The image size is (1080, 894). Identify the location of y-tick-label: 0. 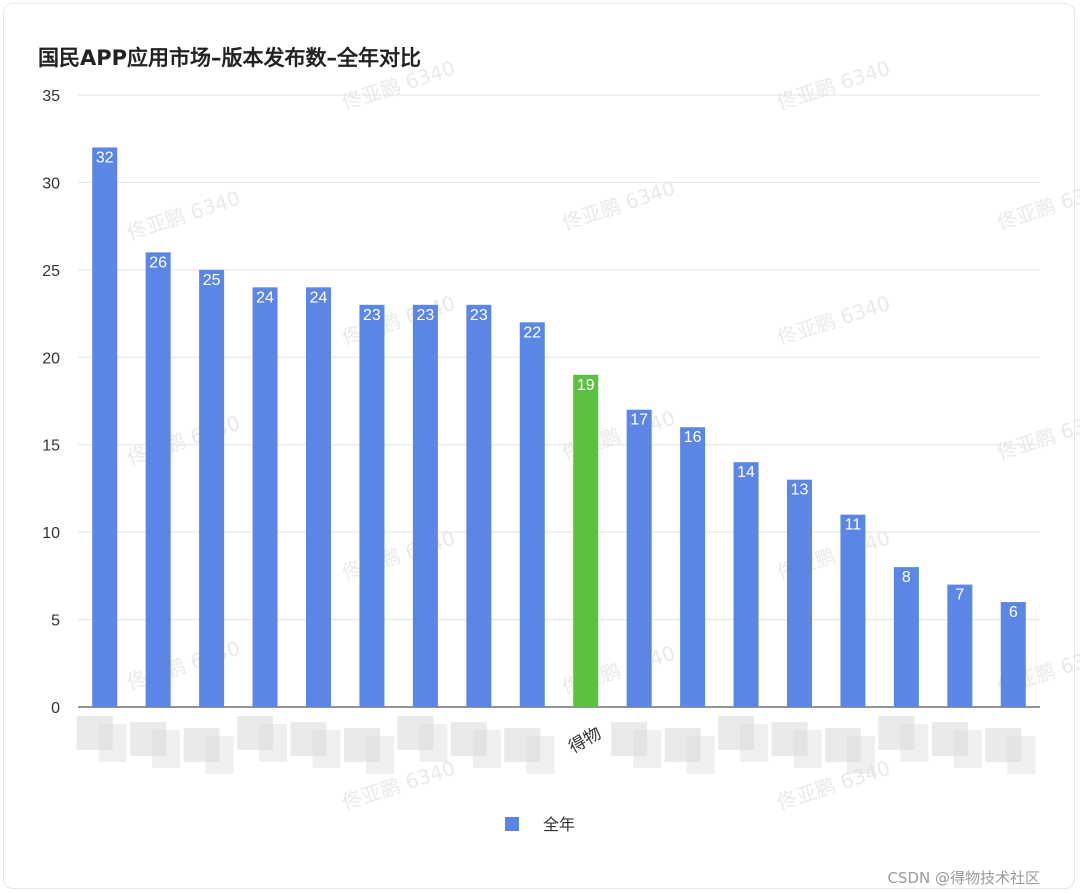
(55, 708).